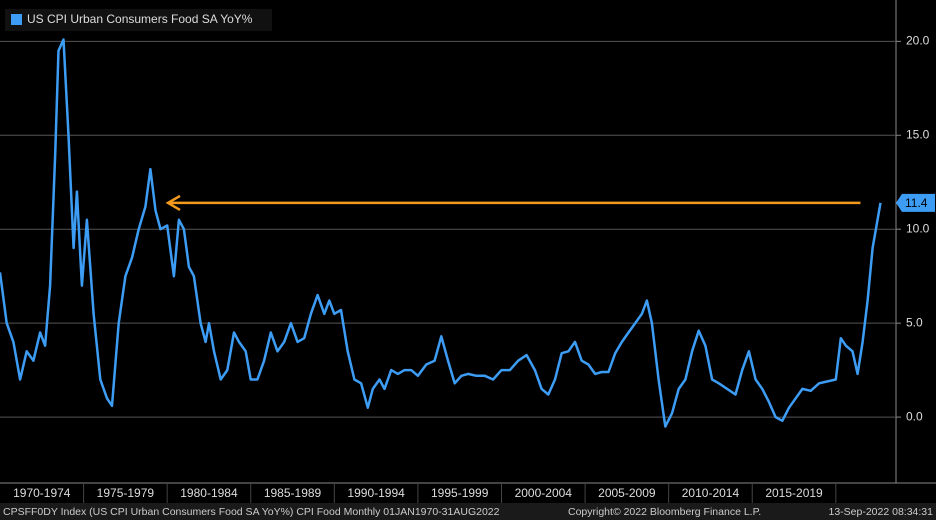 The height and width of the screenshot is (520, 936). Describe the element at coordinates (376, 493) in the screenshot. I see `x-band-label: 1990-1994` at that location.